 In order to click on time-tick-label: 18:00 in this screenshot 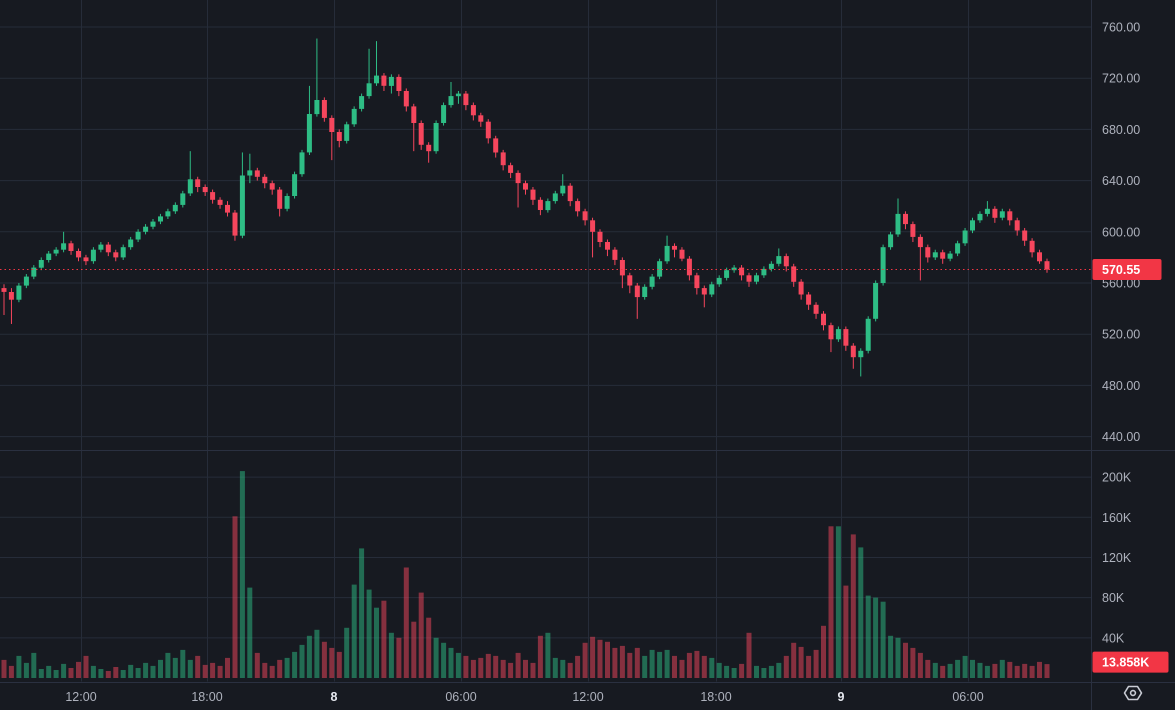, I will do `click(715, 697)`.